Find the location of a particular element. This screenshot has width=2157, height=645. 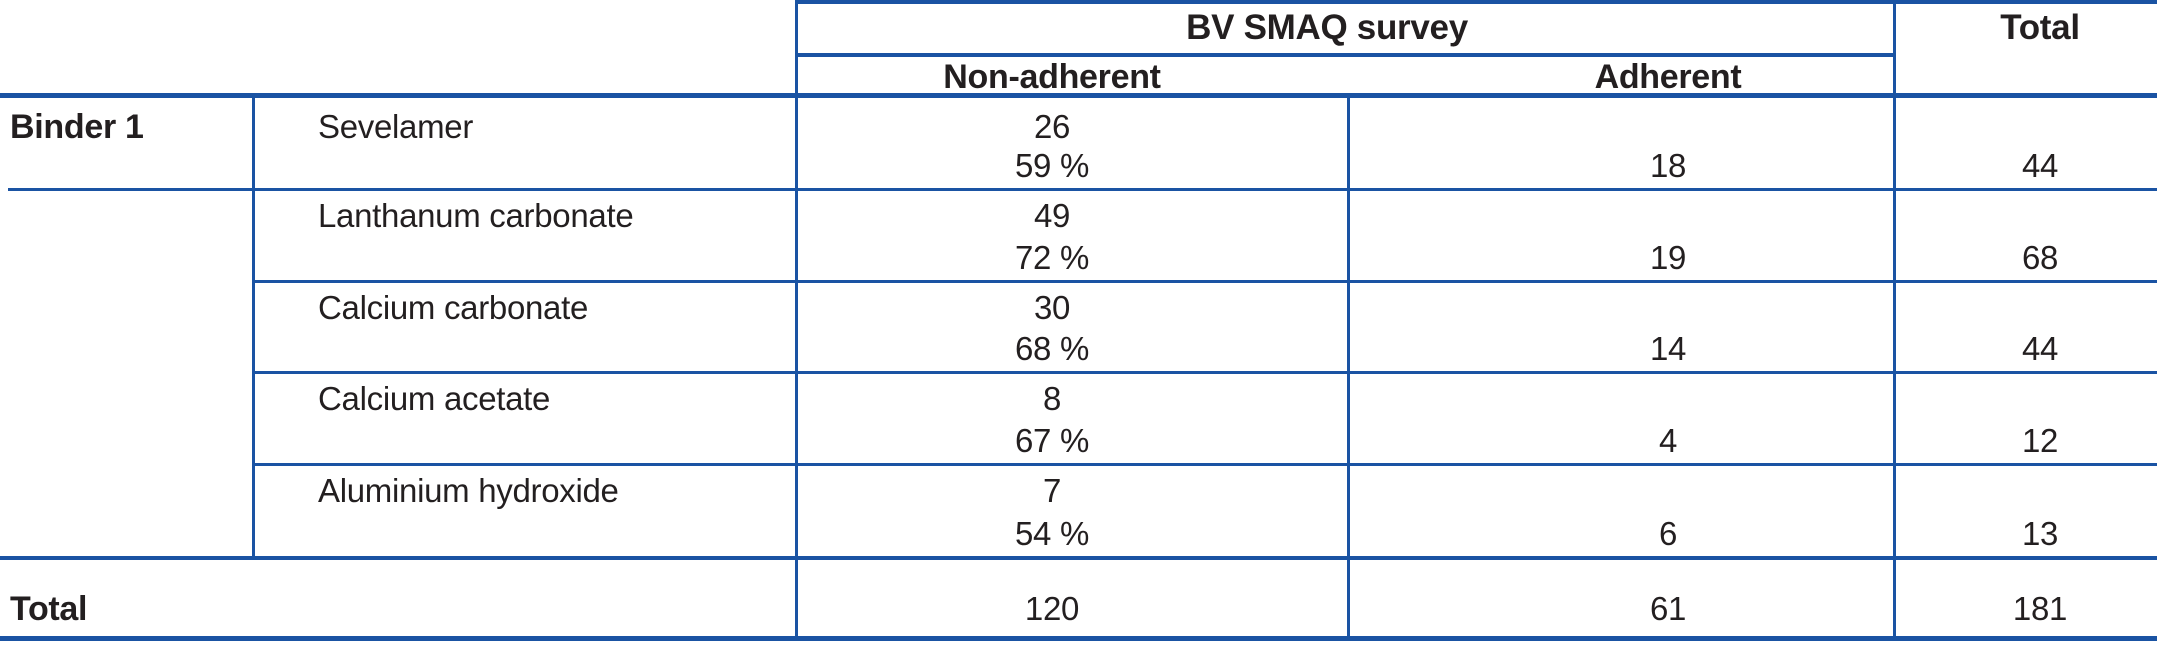

non-adherent-count: 7 is located at coordinates (1052, 490).